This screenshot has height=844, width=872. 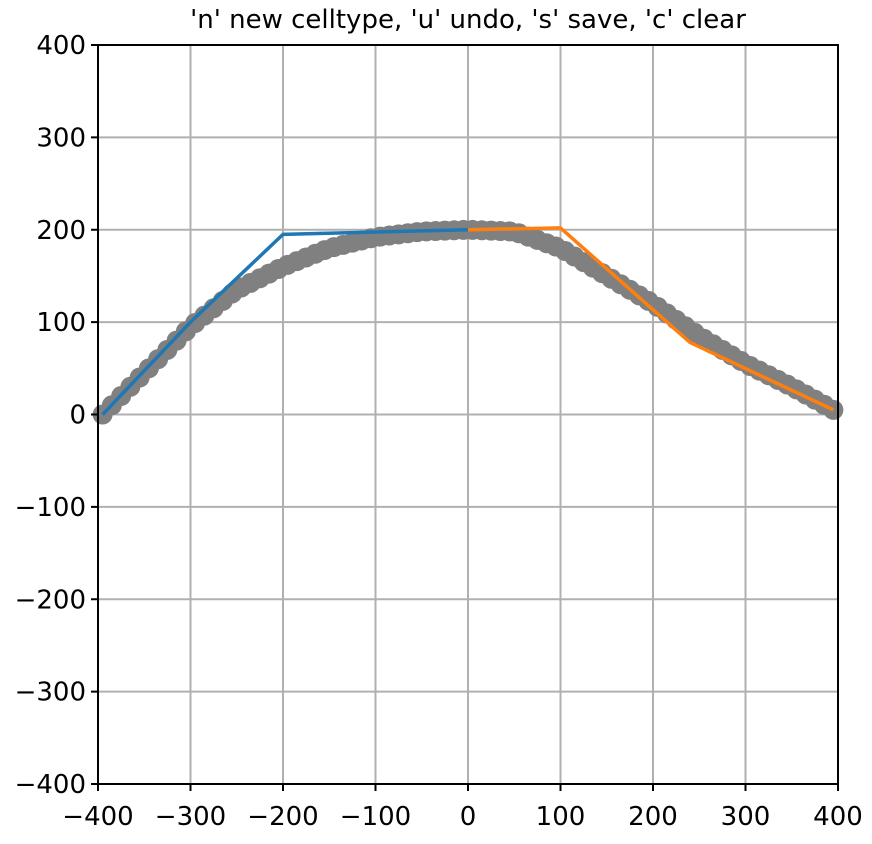 What do you see at coordinates (282, 817) in the screenshot?
I see `x-tick-label: −200` at bounding box center [282, 817].